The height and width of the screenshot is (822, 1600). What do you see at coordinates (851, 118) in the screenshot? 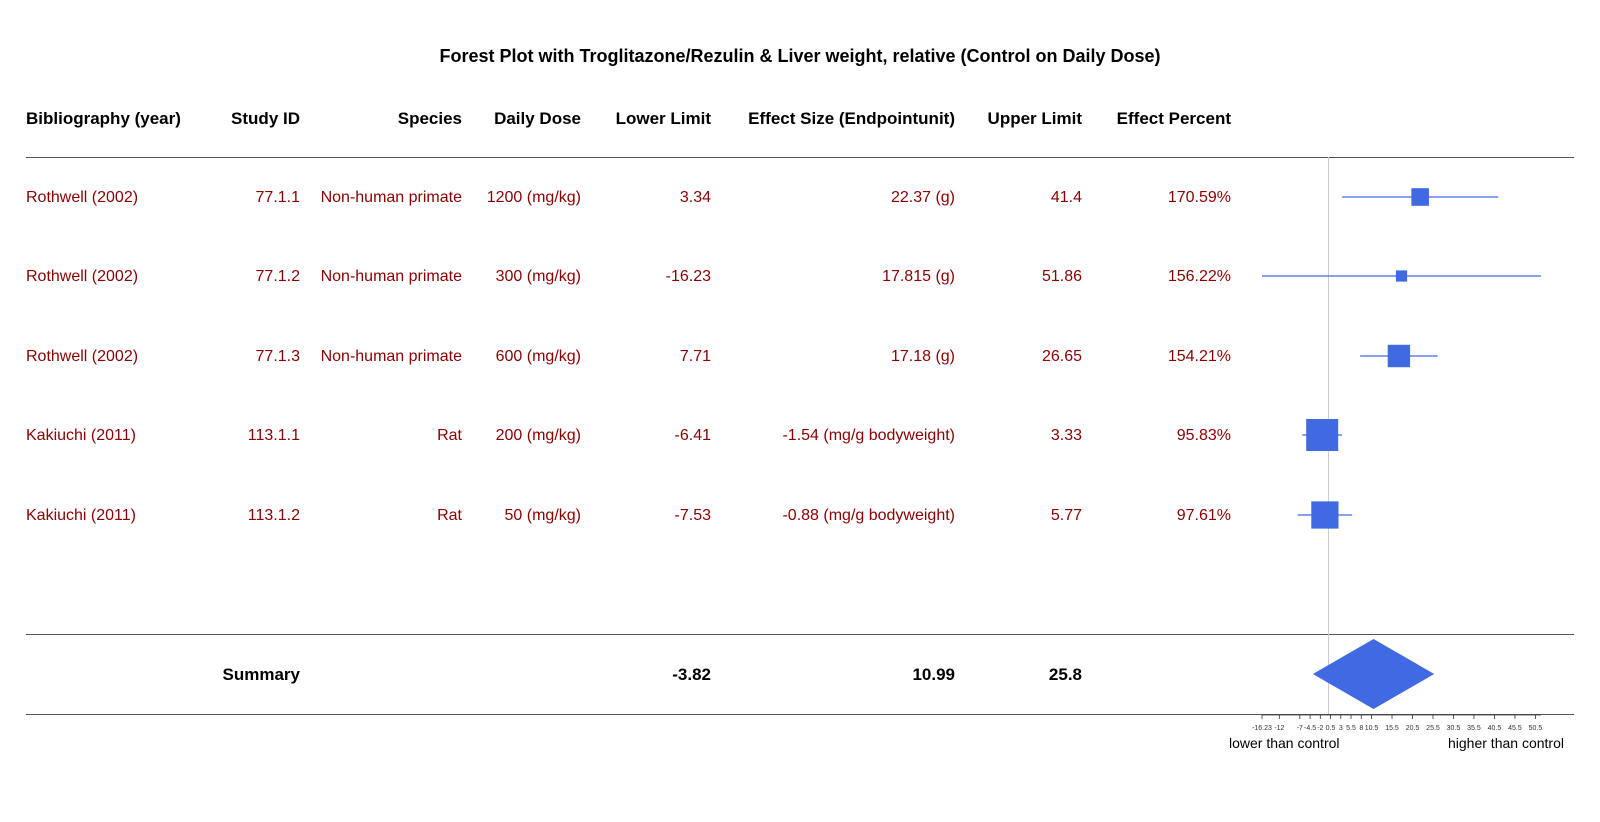
I see `header-effect-size: Effect Size (Endpointunit)` at bounding box center [851, 118].